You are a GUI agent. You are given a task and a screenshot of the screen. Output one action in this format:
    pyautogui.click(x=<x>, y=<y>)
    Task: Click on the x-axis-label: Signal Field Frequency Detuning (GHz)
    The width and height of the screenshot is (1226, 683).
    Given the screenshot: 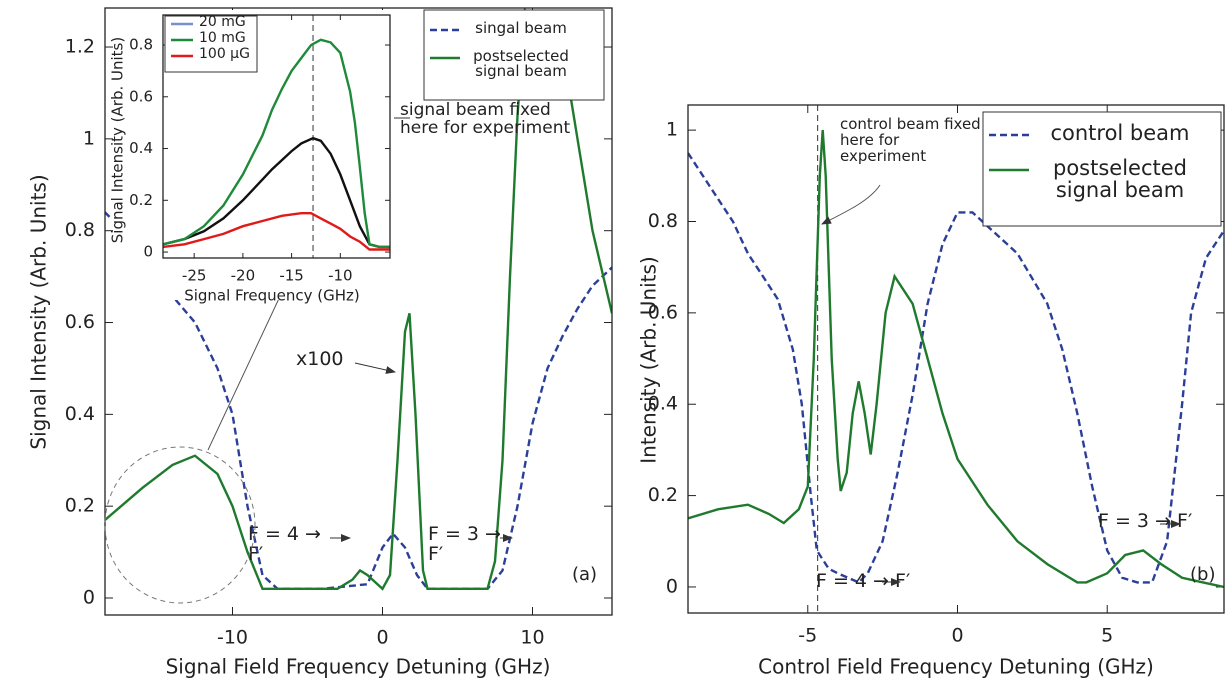 What is the action you would take?
    pyautogui.click(x=358, y=667)
    